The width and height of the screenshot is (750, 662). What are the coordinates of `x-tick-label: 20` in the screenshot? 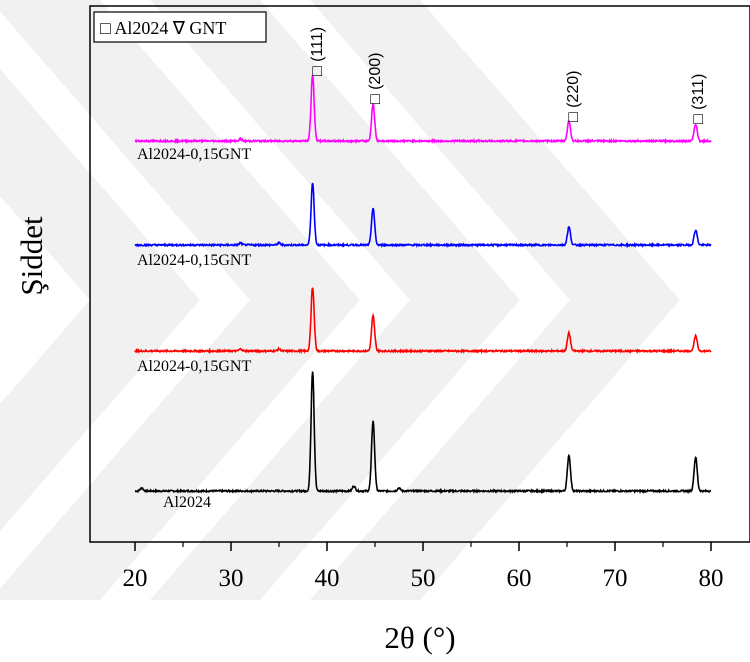 It's located at (135, 578).